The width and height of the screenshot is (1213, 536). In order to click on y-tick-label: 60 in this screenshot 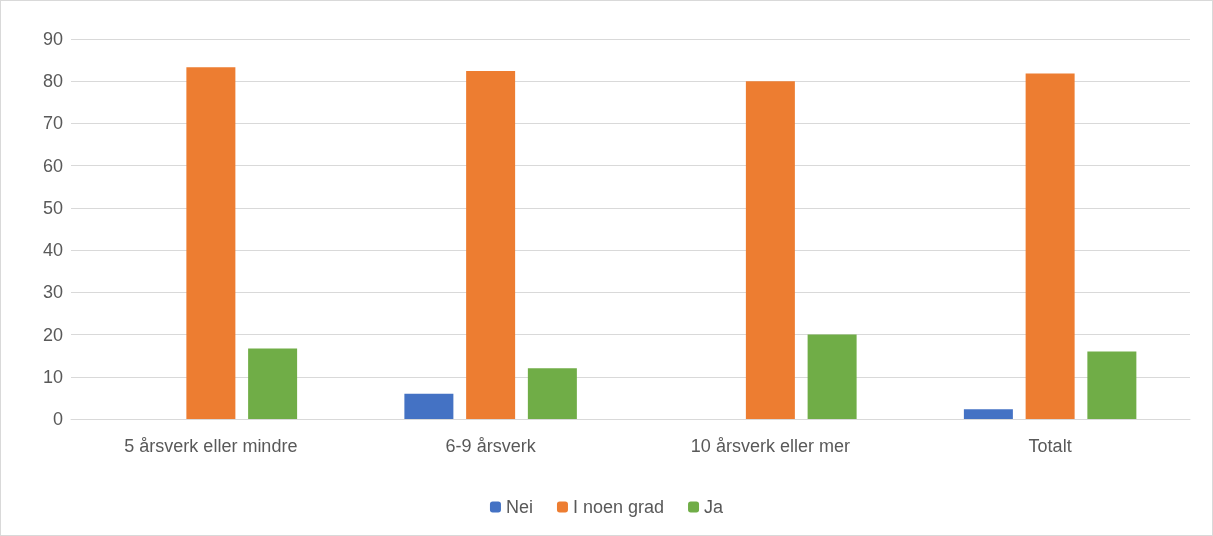, I will do `click(52, 165)`.